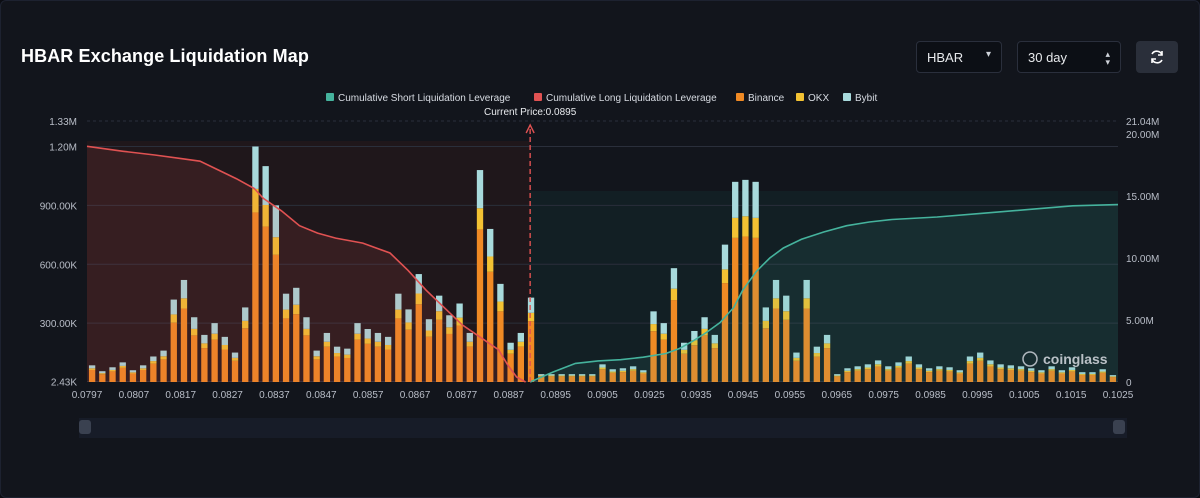 Image resolution: width=1200 pixels, height=498 pixels. Describe the element at coordinates (85, 427) in the screenshot. I see `zoom-handle-left` at that location.